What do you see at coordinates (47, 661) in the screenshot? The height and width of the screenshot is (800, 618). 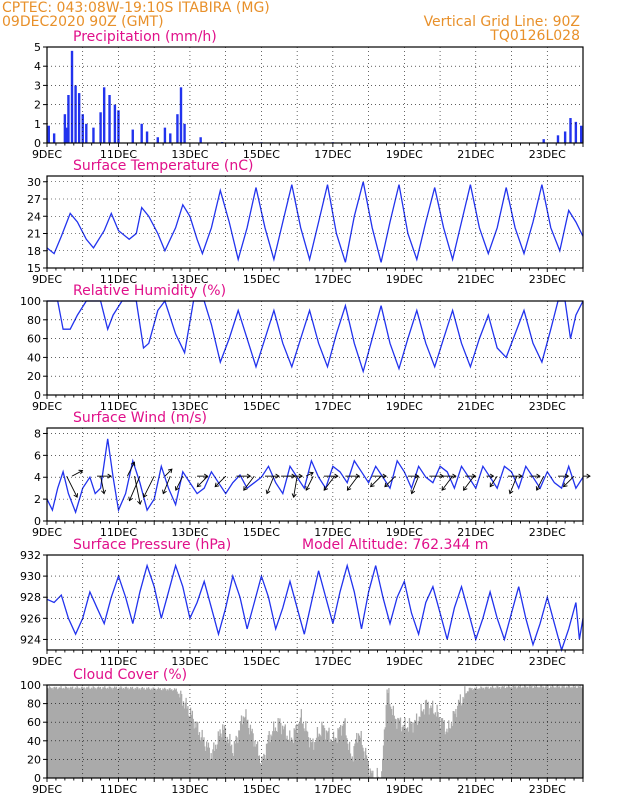 I see `pressure-xtick-label-0: 9DEC` at bounding box center [47, 661].